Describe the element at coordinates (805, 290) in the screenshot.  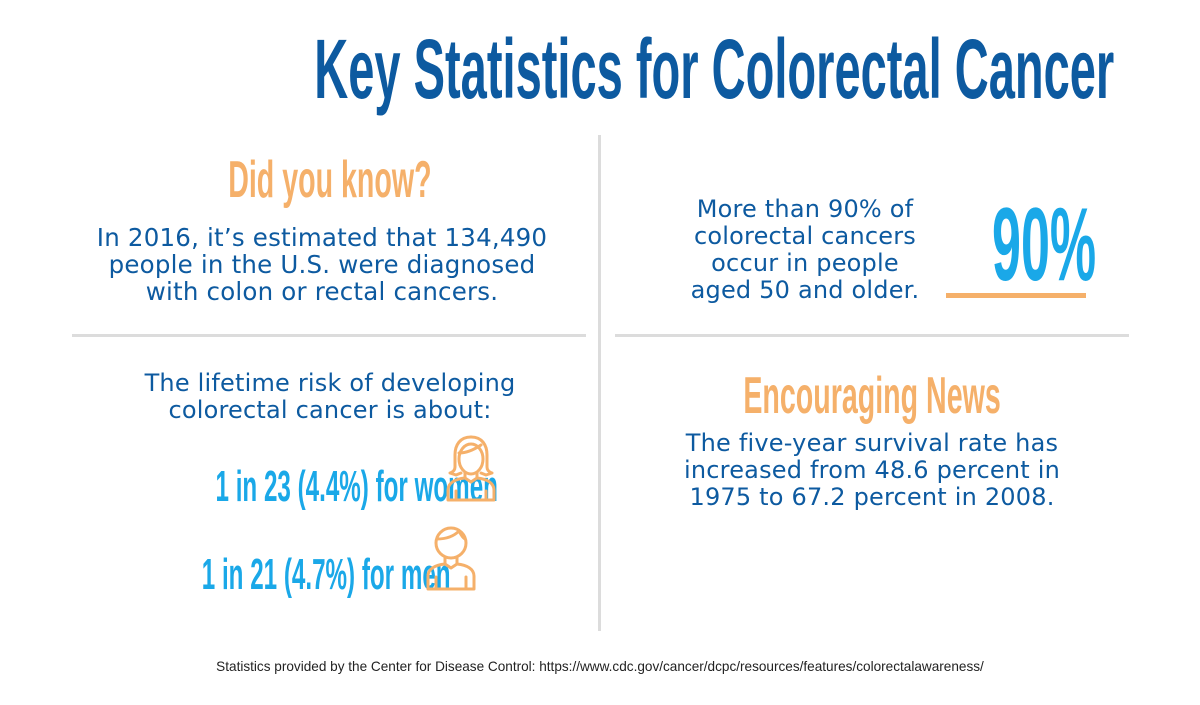
I see `text-line: aged 50 and older.` at that location.